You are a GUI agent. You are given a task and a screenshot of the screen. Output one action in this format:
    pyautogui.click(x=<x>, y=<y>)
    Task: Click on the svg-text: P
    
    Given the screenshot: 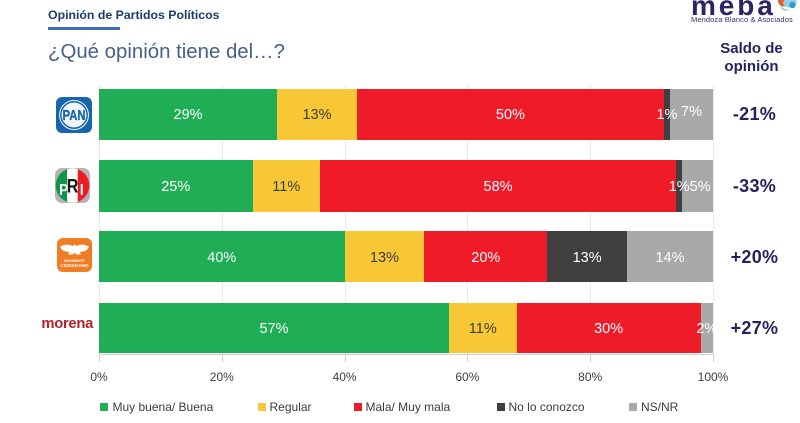 What is the action you would take?
    pyautogui.click(x=63, y=190)
    